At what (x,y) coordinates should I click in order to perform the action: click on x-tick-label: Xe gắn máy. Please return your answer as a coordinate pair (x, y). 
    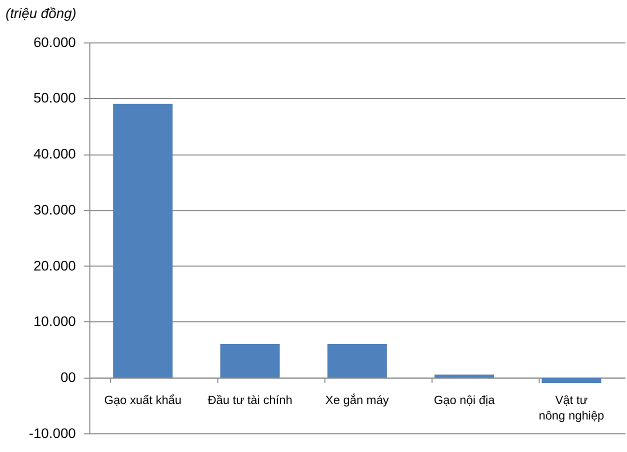
    Looking at the image, I should click on (357, 399).